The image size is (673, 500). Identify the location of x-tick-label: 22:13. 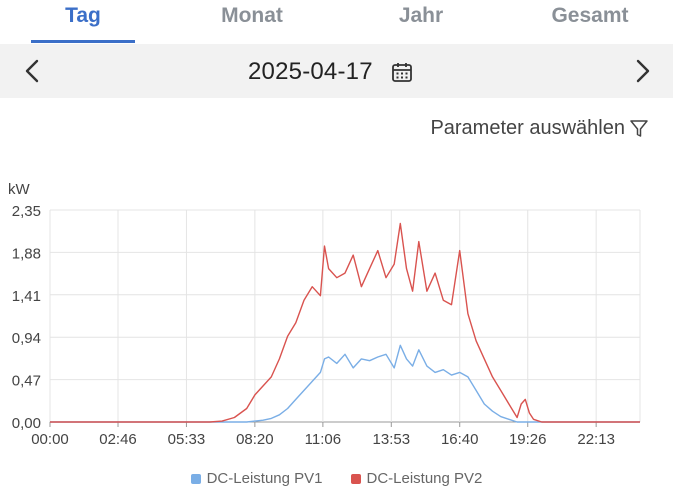
(596, 439).